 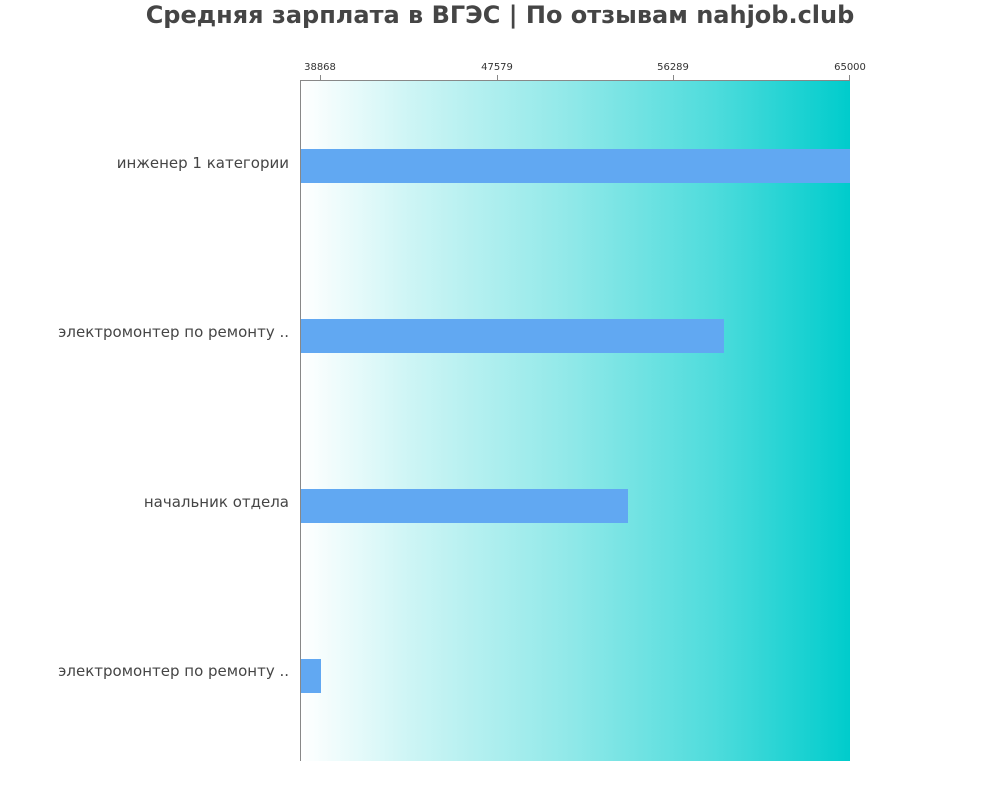 What do you see at coordinates (673, 67) in the screenshot?
I see `x-tick-label: 56289` at bounding box center [673, 67].